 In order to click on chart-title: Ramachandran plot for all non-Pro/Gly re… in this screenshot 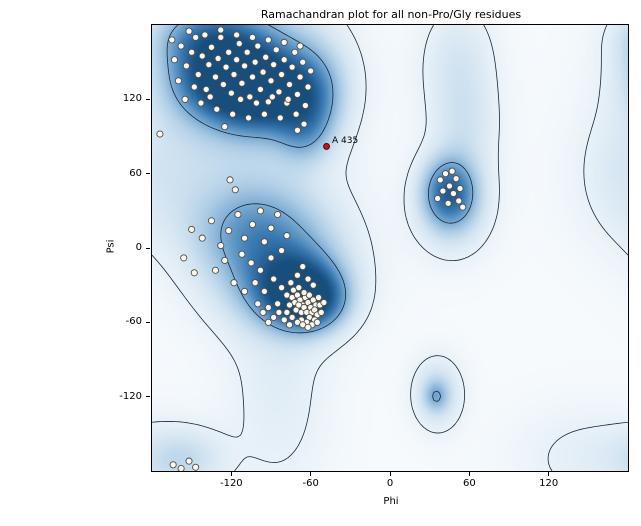, I will do `click(391, 14)`.